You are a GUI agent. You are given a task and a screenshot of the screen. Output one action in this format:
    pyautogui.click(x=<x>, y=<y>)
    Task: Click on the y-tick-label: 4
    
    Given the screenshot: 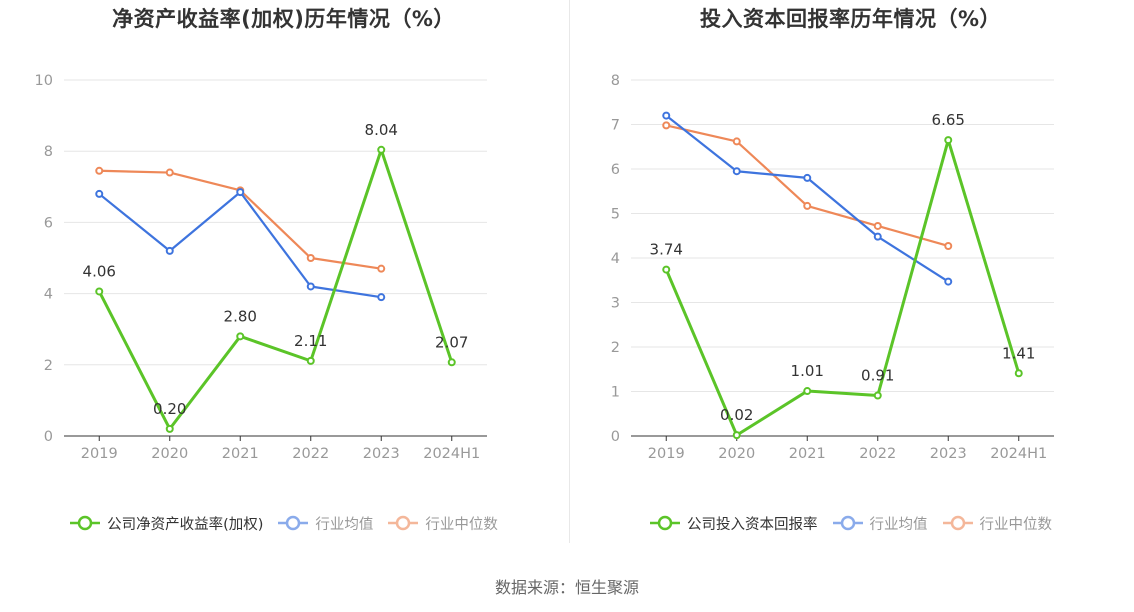 What is the action you would take?
    pyautogui.click(x=615, y=259)
    